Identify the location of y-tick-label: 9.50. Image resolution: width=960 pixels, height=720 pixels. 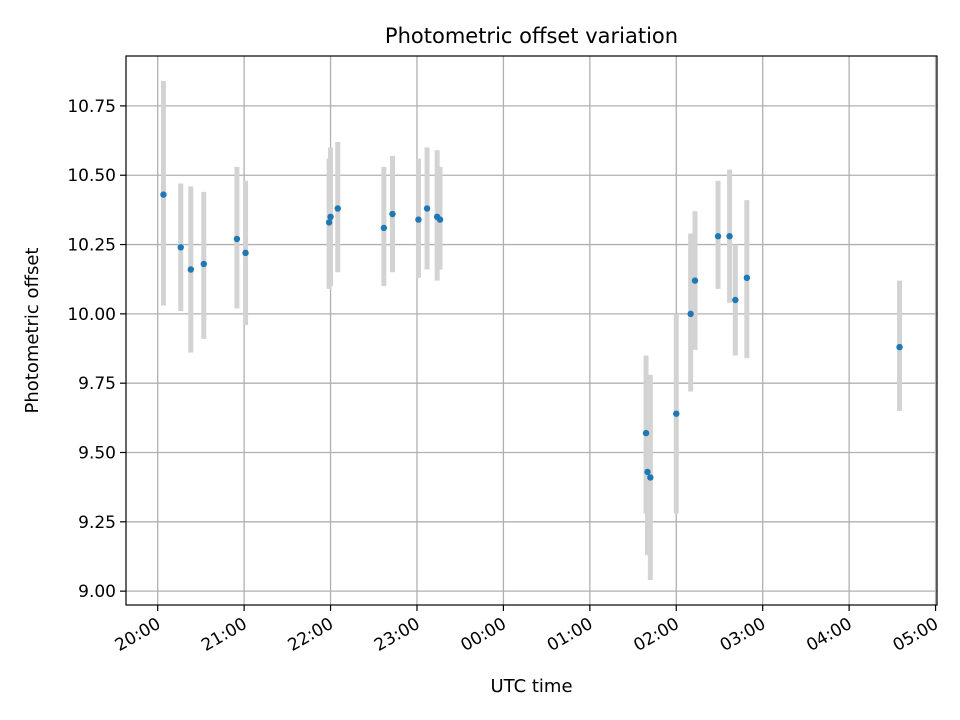
(97, 454).